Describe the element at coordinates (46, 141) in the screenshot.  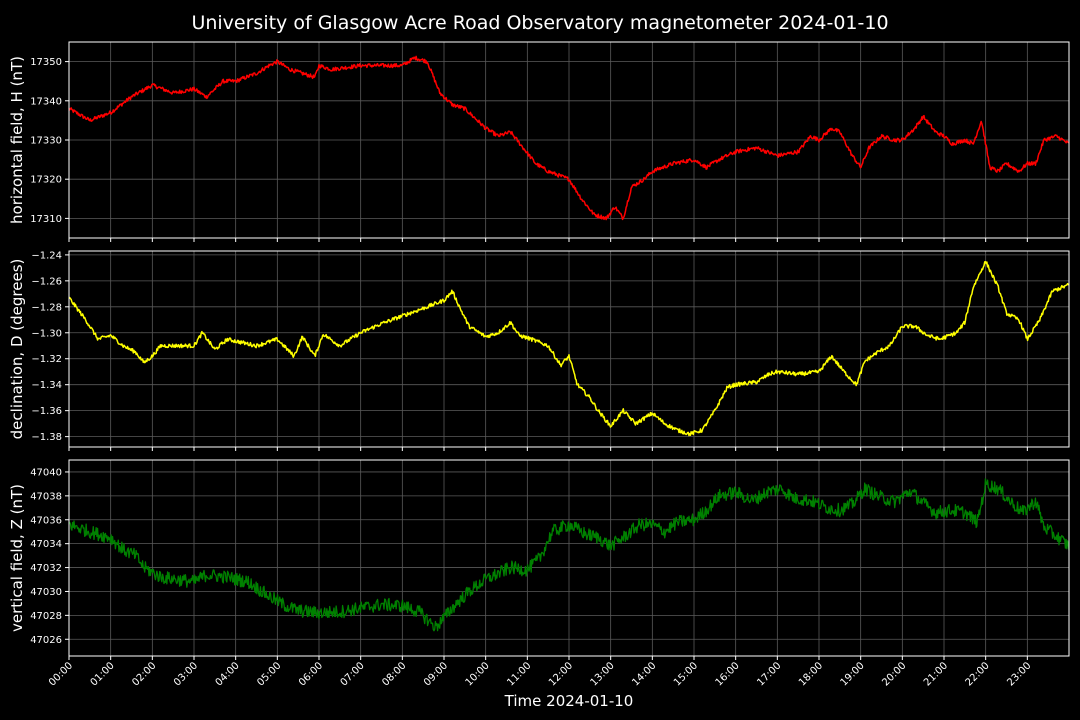
I see `y-tick-label: 17330` at that location.